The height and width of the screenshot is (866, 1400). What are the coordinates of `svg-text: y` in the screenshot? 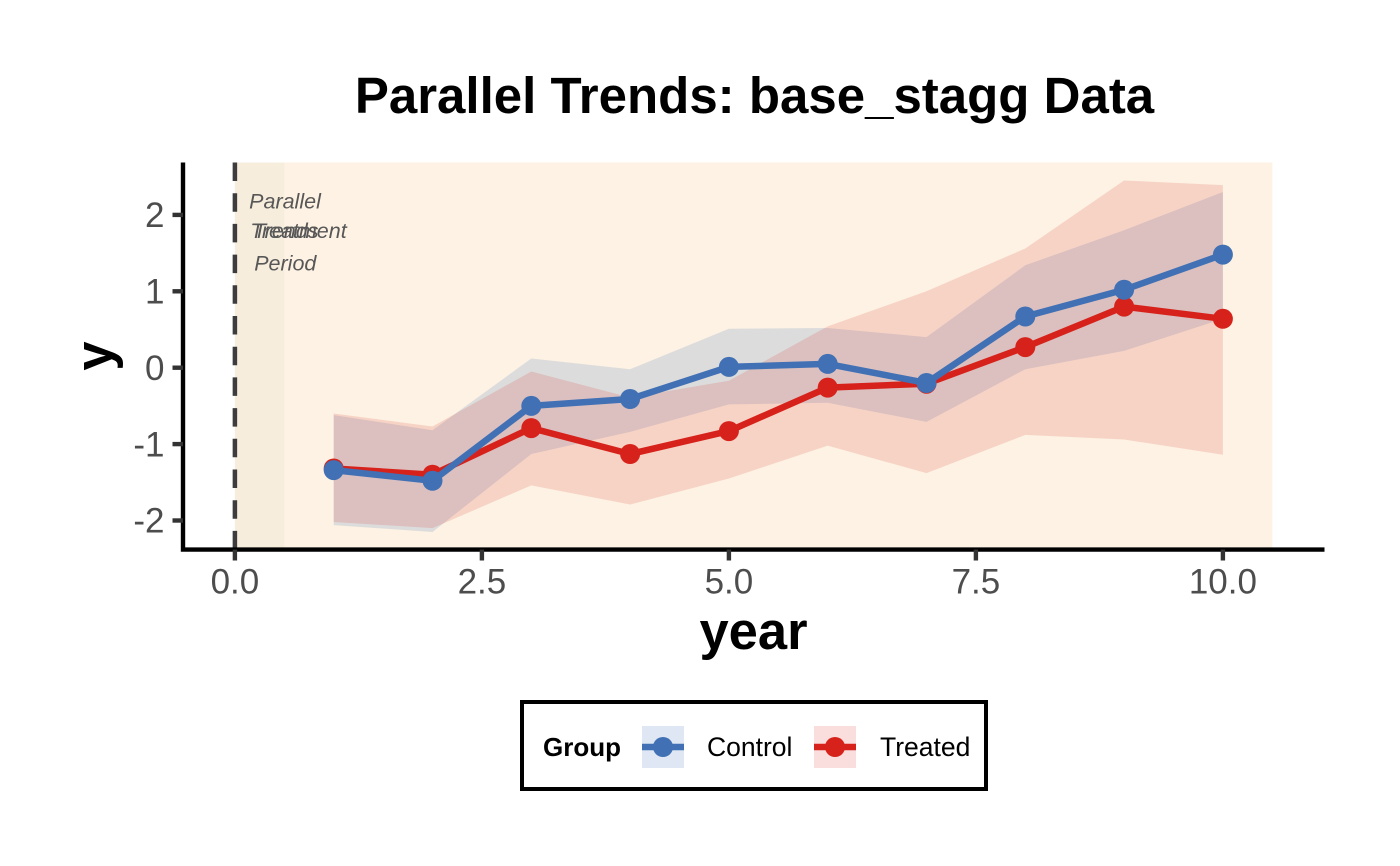 It's located at (94, 355).